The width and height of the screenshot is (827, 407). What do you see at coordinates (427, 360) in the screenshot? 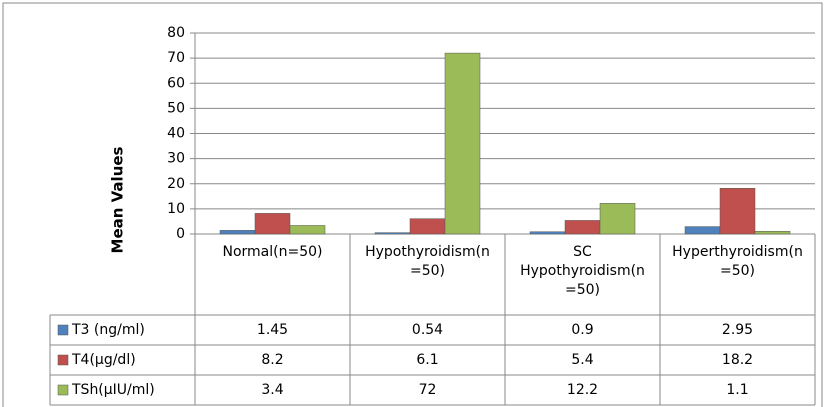
I see `table-value: 6.1` at bounding box center [427, 360].